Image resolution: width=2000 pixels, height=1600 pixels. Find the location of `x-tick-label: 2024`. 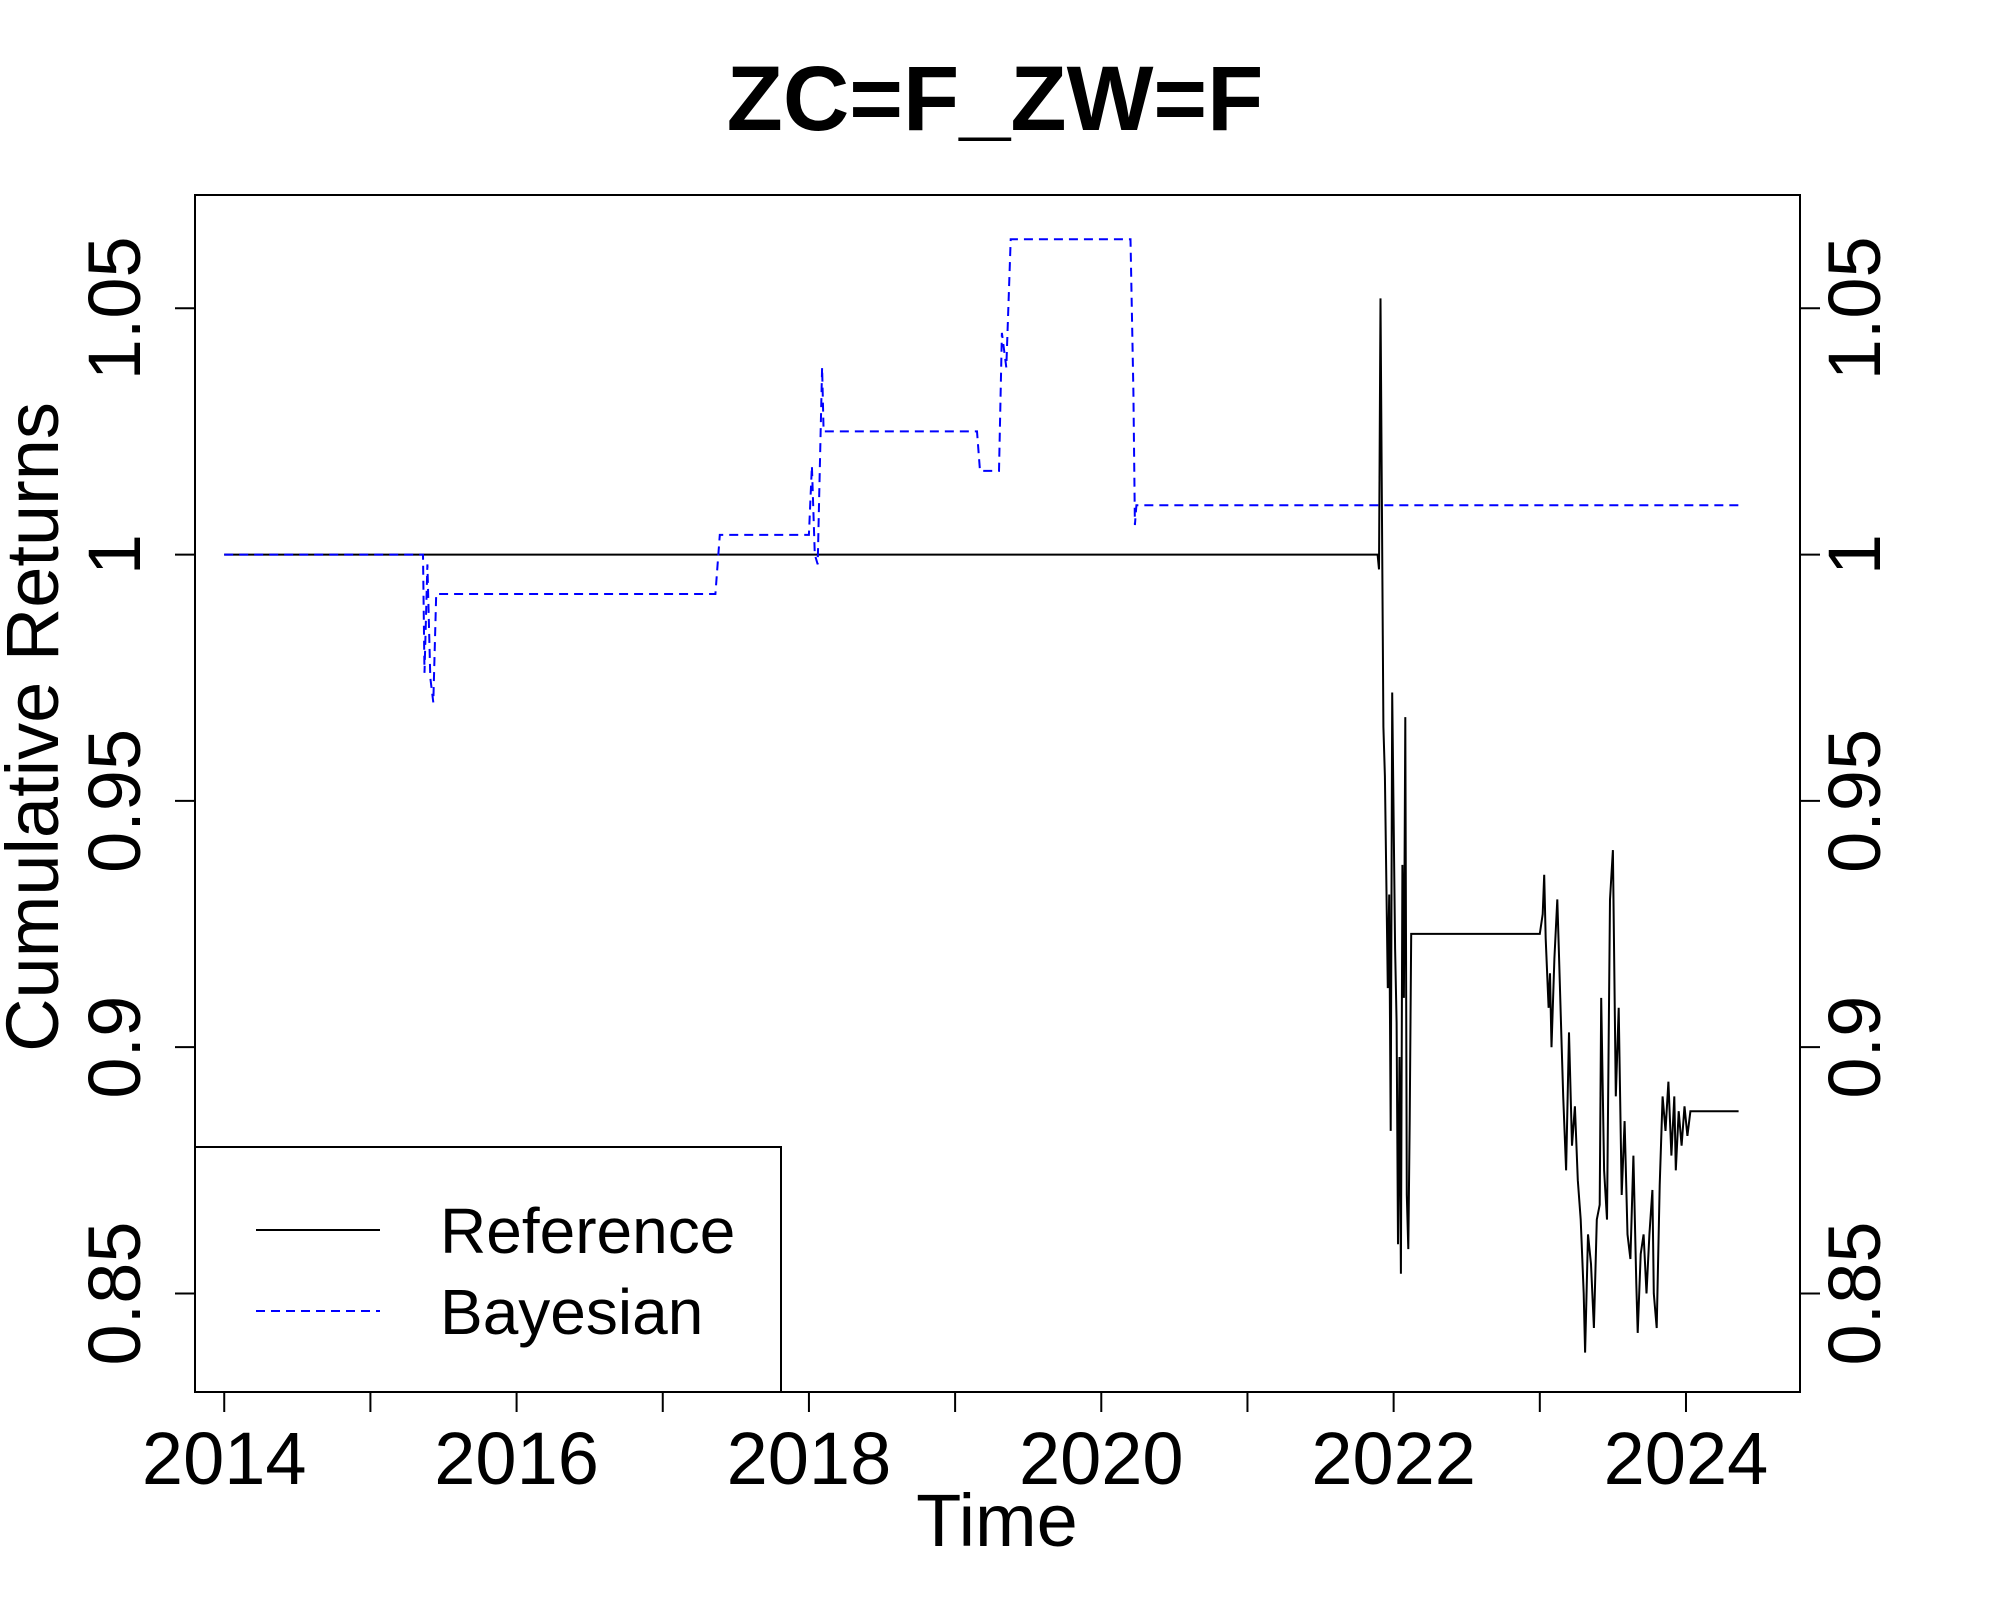

x-tick-label: 2024 is located at coordinates (1686, 1458).